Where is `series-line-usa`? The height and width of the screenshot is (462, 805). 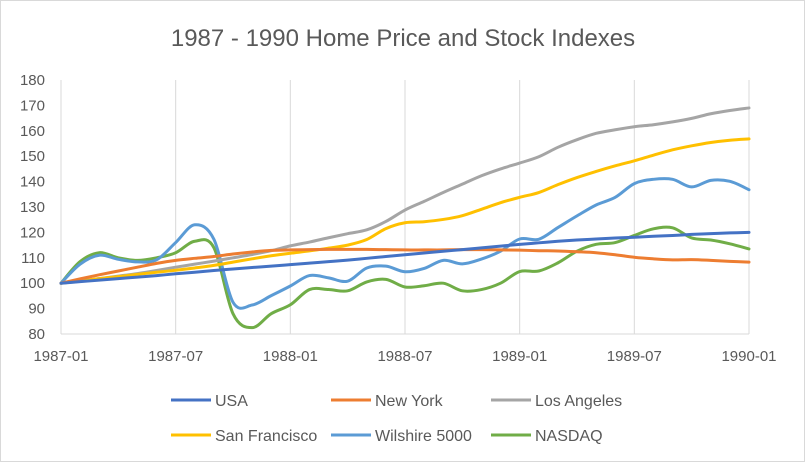 series-line-usa is located at coordinates (405, 257).